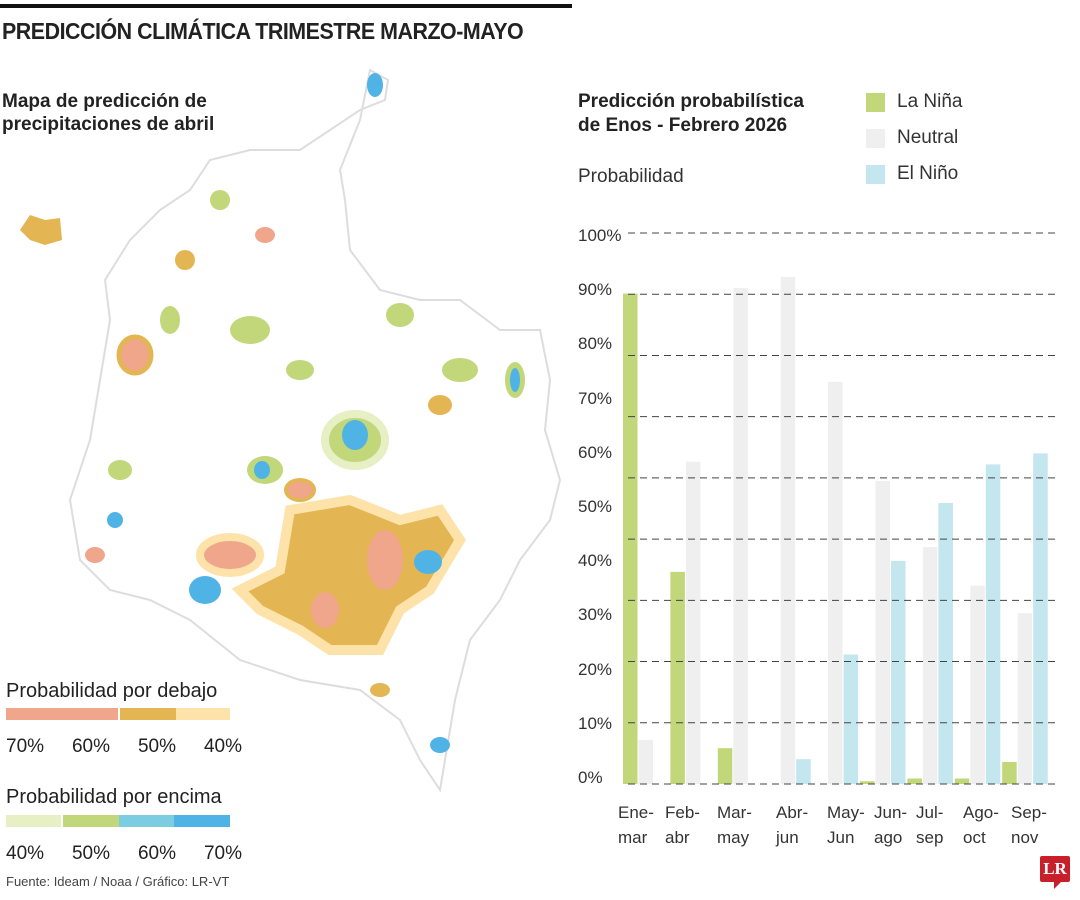  What do you see at coordinates (590, 777) in the screenshot?
I see `y-tick-label: 0%` at bounding box center [590, 777].